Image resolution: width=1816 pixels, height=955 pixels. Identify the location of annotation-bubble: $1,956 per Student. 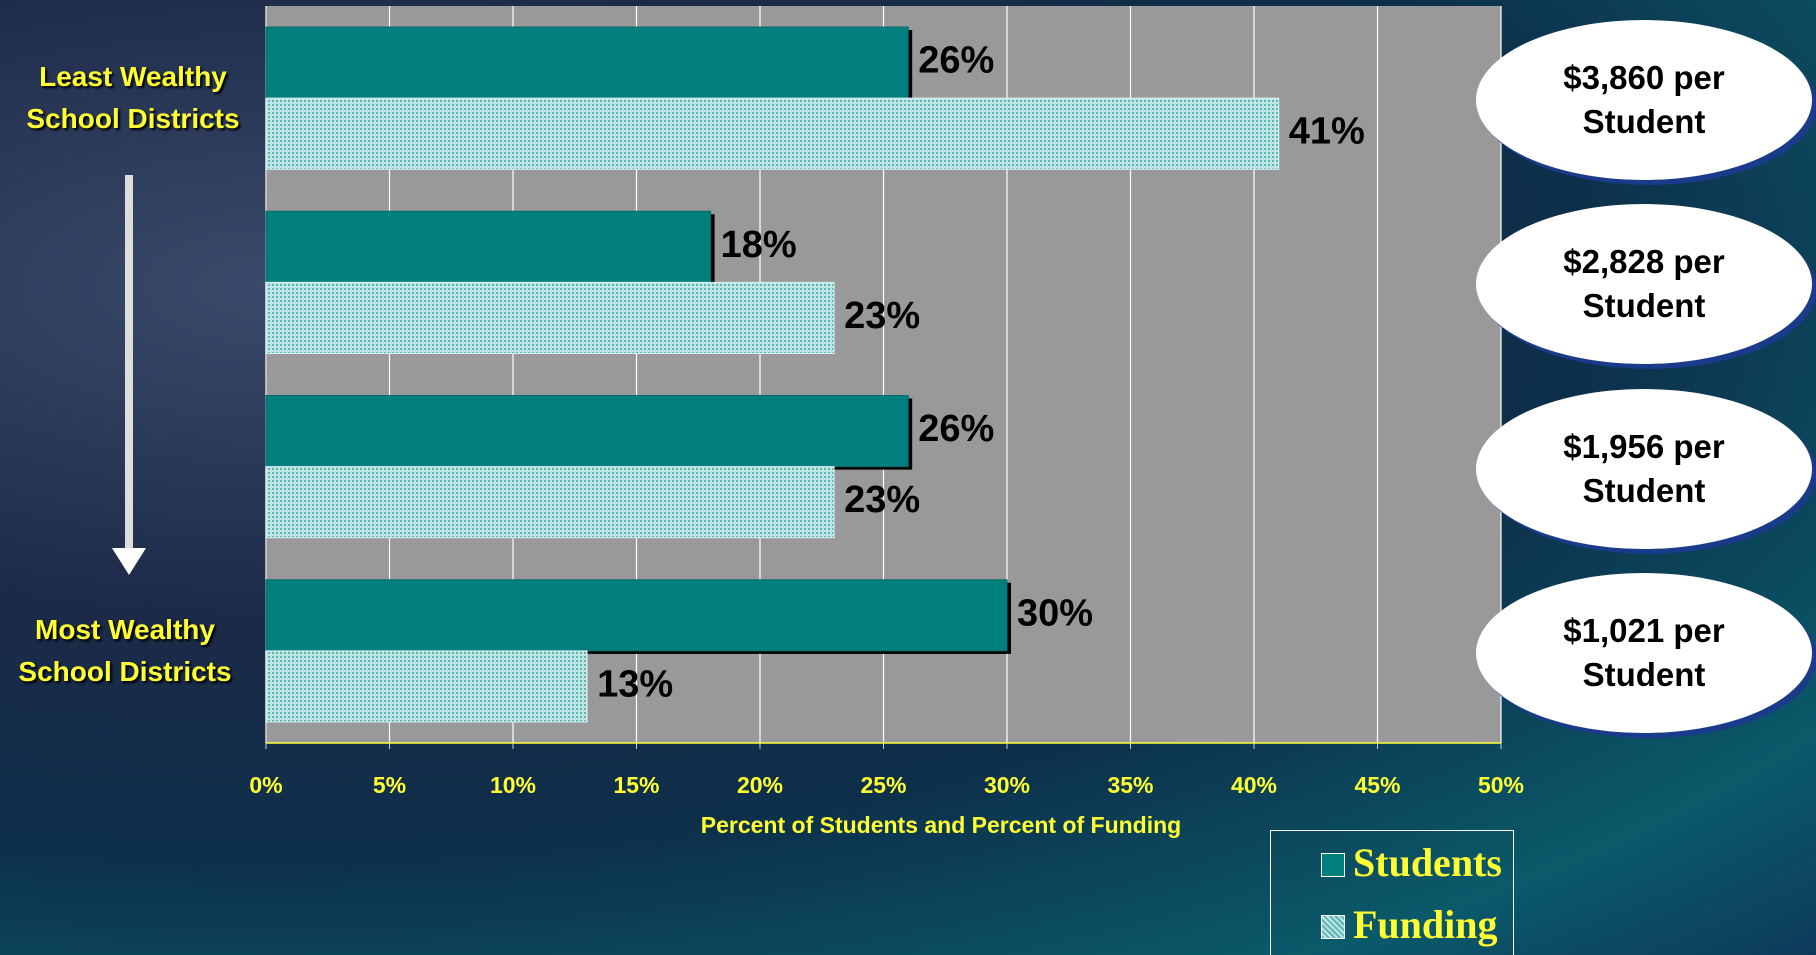
(1644, 468).